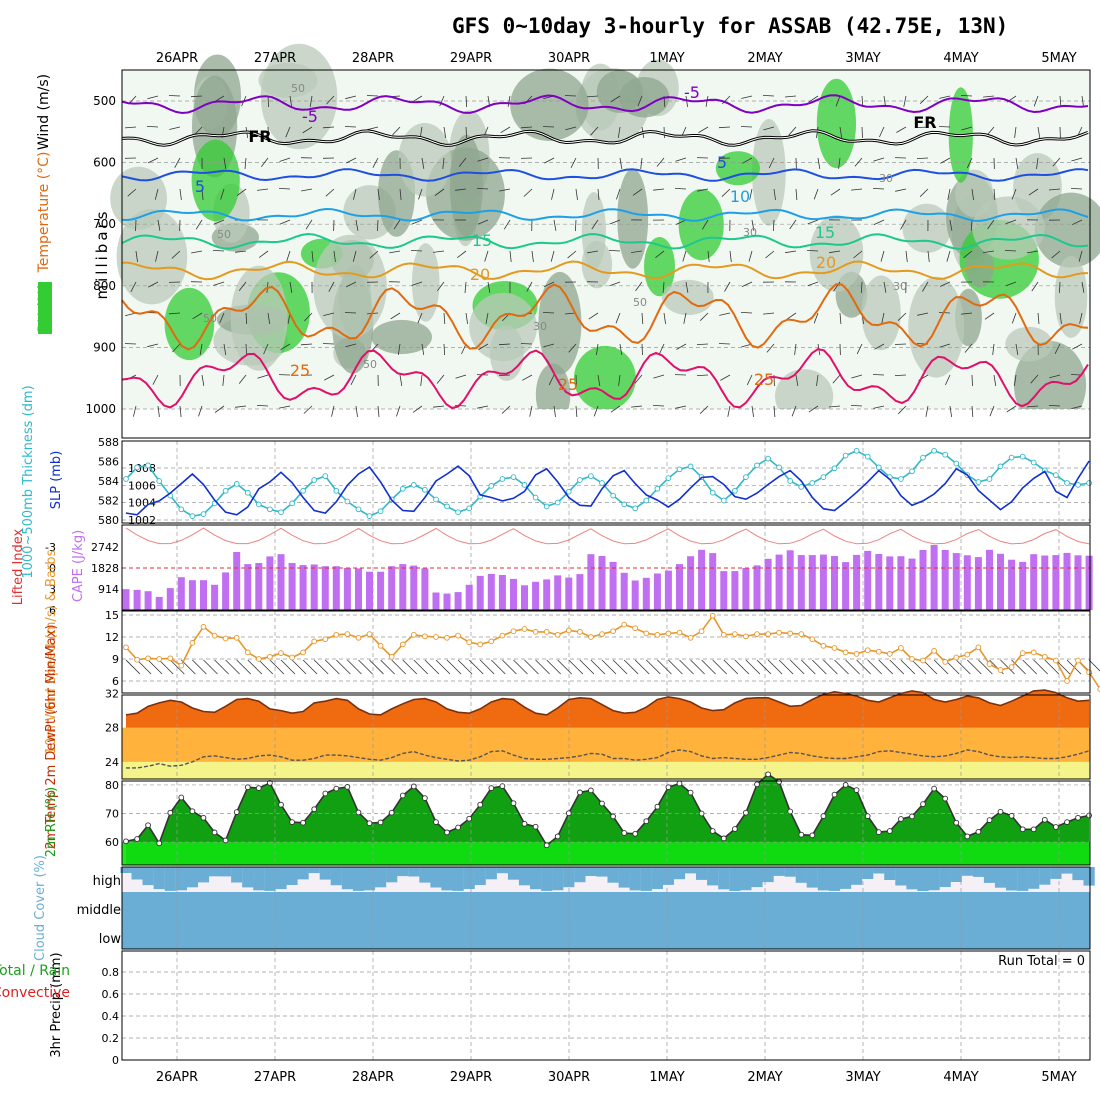  What do you see at coordinates (722, 162) in the screenshot?
I see `temp-label: 5` at bounding box center [722, 162].